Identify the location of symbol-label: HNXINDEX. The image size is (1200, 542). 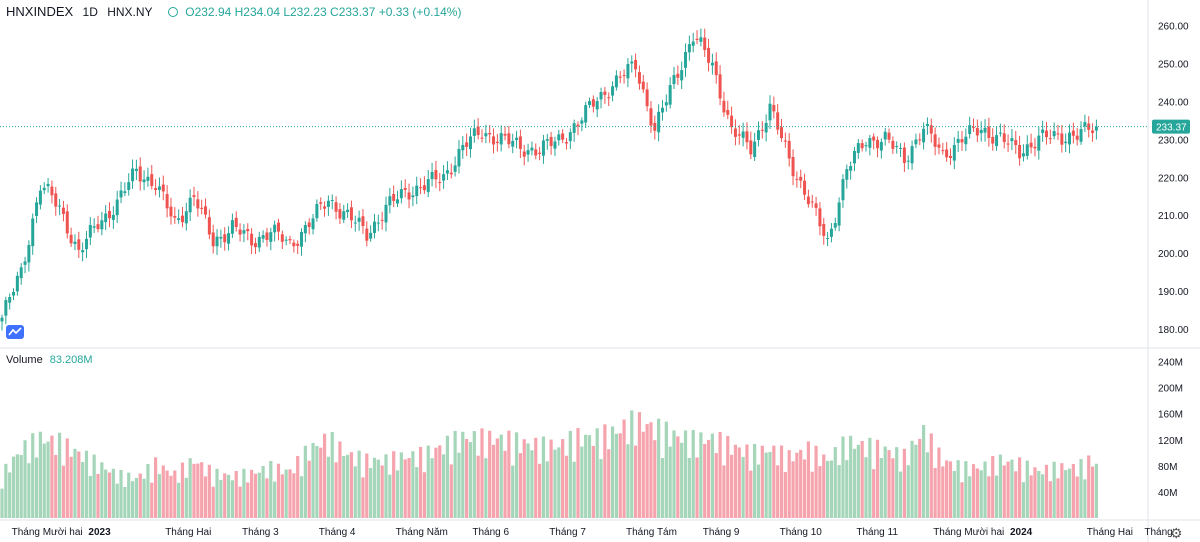
(40, 11).